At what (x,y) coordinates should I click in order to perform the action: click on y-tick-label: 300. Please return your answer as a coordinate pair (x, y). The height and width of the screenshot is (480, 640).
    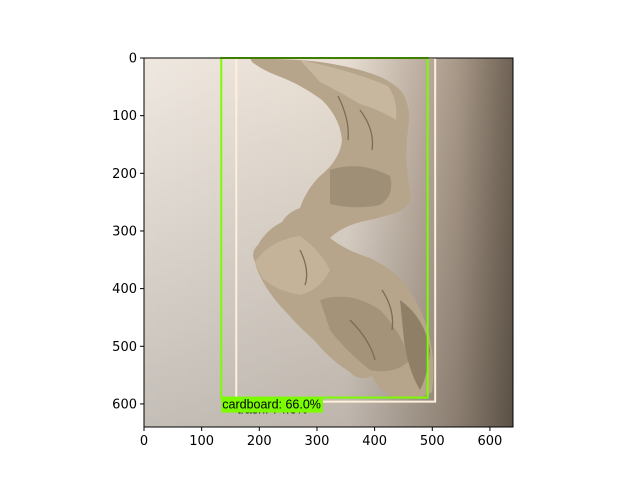
    Looking at the image, I should click on (124, 231).